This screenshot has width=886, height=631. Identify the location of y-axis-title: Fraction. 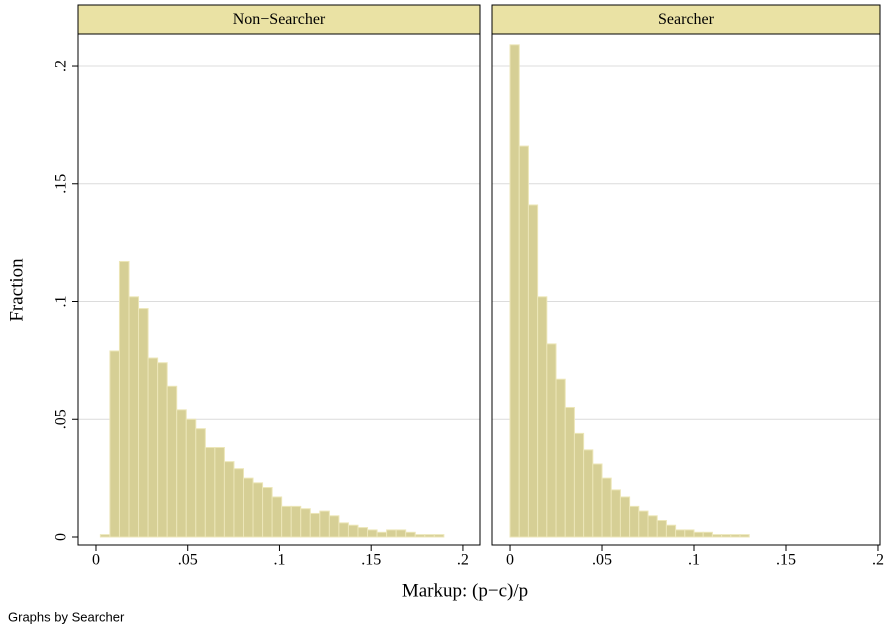
(16, 290).